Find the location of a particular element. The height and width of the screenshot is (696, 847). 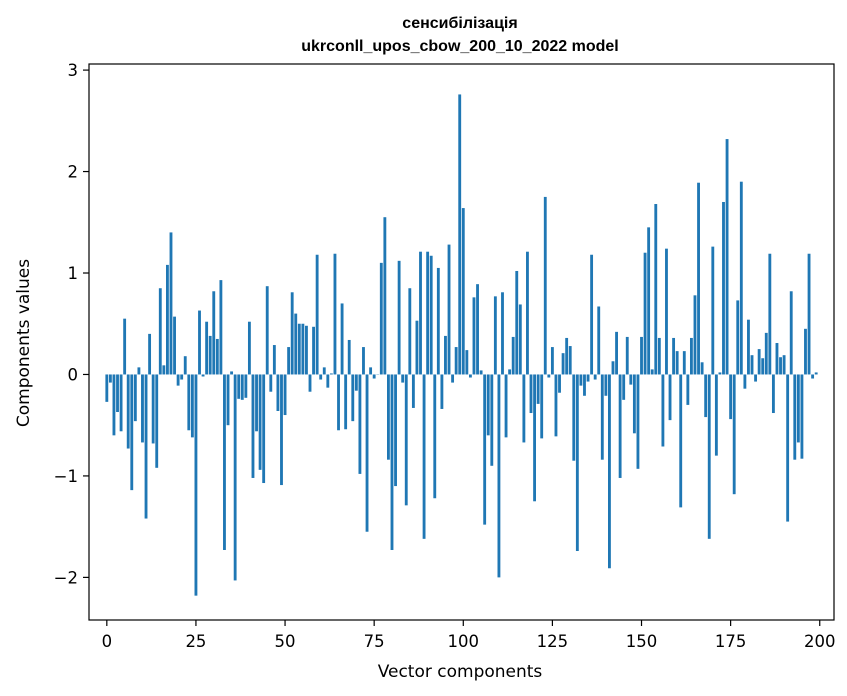

y-tick-label: 0 is located at coordinates (73, 374).